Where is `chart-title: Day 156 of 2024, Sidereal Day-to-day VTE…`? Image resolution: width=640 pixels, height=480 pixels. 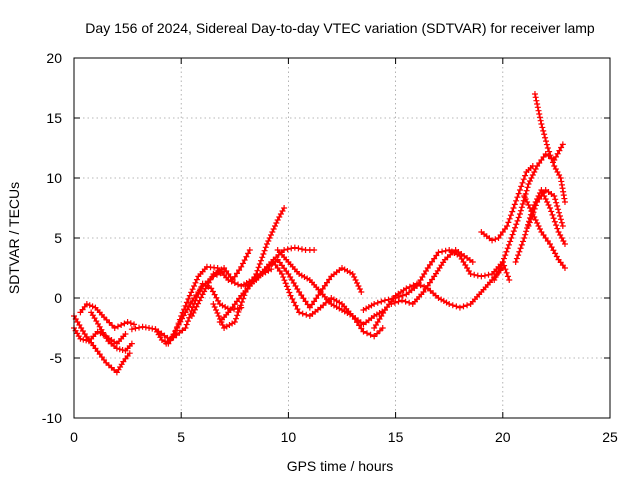 chart-title: Day 156 of 2024, Sidereal Day-to-day VTE… is located at coordinates (340, 28).